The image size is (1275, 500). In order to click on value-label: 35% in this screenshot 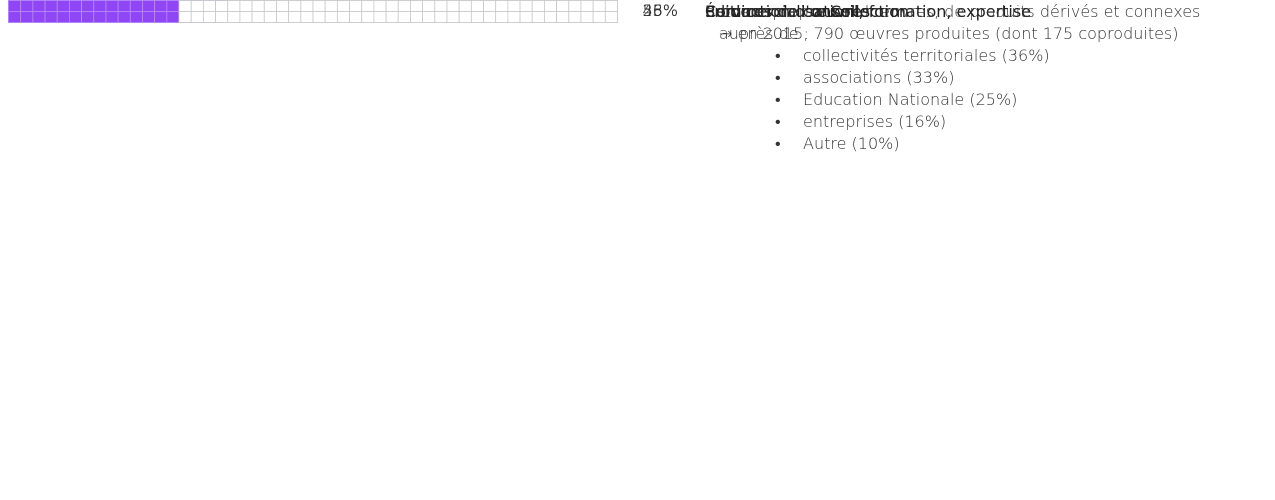, I will do `click(660, 10)`.